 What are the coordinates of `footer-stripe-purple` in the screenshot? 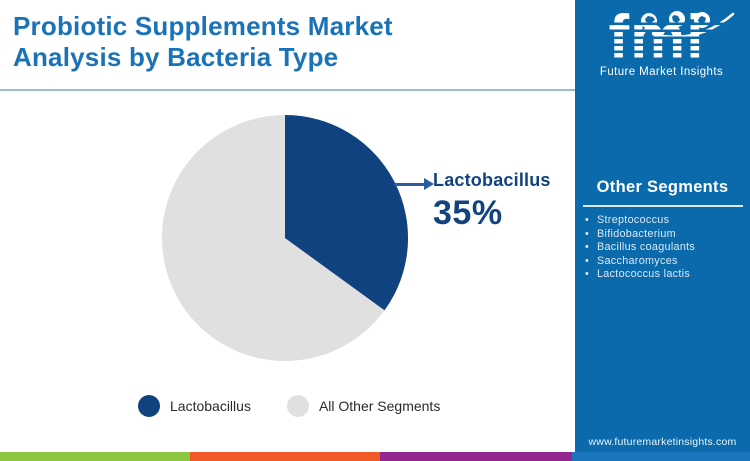 It's located at (476, 456).